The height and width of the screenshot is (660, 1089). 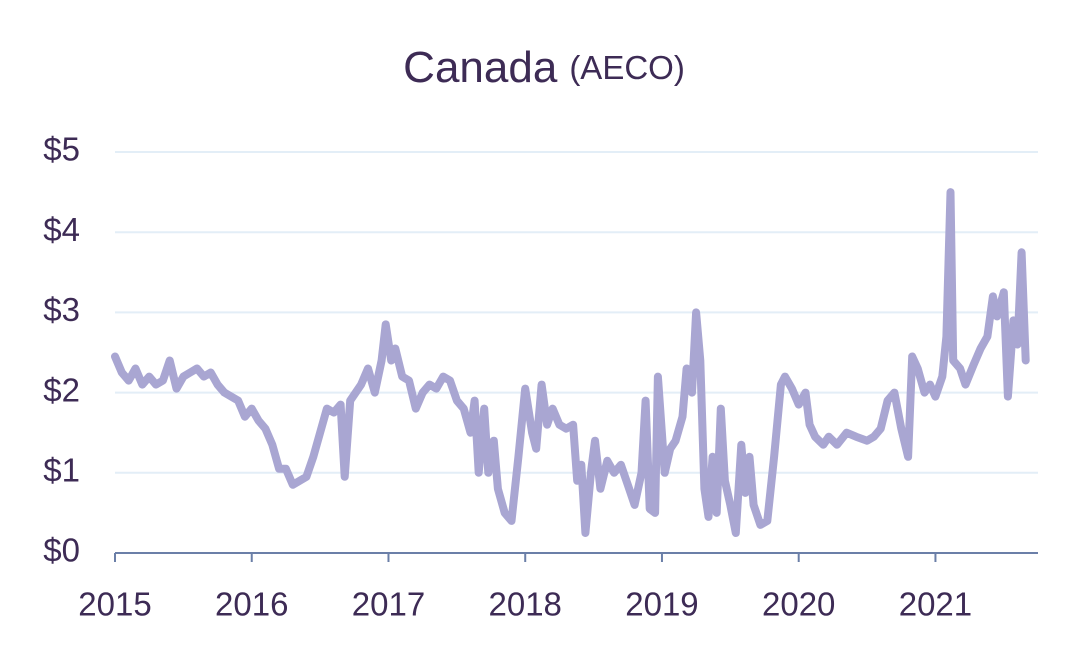 I want to click on x-tick-label: 2015, so click(x=114, y=604).